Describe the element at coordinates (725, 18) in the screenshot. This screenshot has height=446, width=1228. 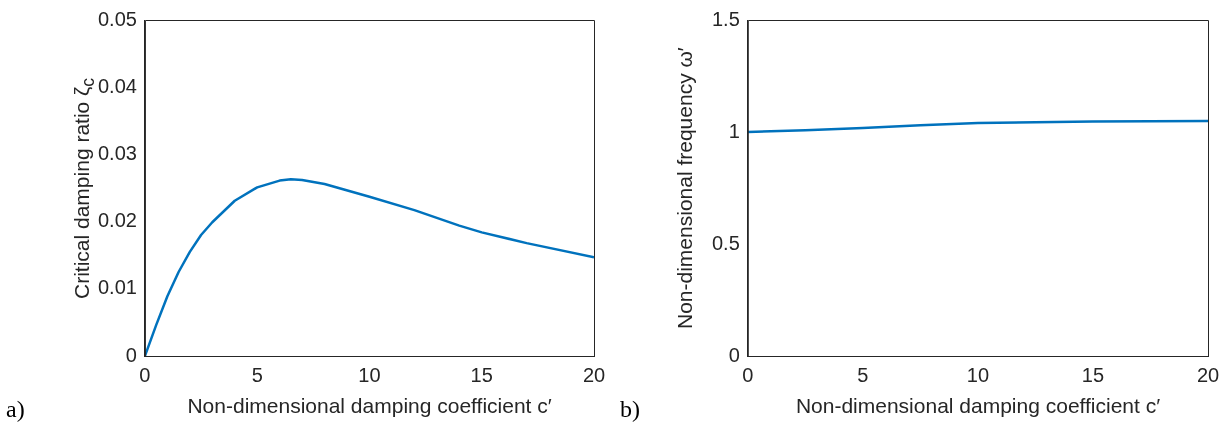
I see `y-tick-label: 1.5` at that location.